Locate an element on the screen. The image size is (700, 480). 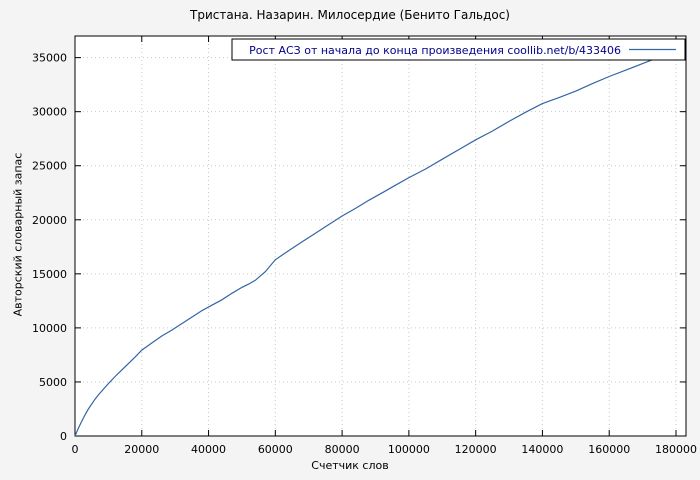
y-tick-label: 10000 is located at coordinates (49, 328).